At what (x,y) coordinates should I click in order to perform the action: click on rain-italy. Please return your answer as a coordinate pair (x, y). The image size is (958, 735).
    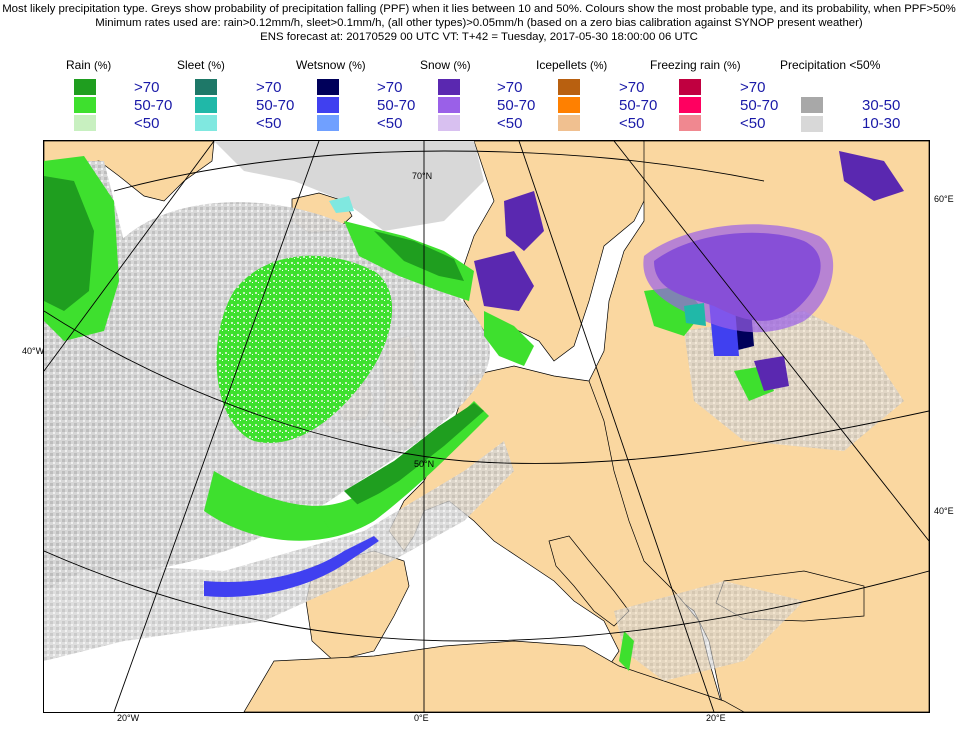
    Looking at the image, I should click on (626, 651).